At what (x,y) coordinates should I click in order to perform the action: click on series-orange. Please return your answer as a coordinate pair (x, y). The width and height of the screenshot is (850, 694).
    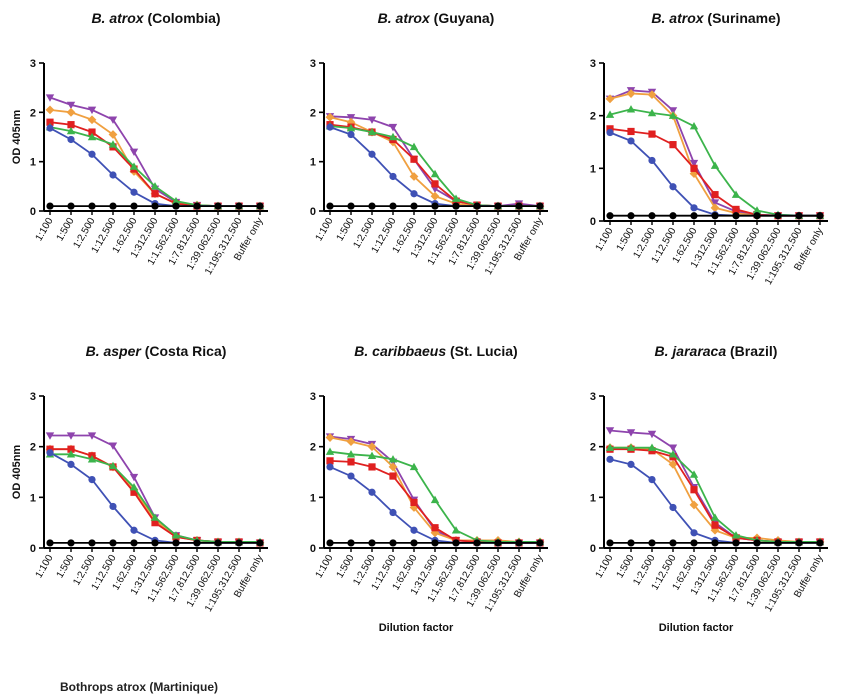
    Looking at the image, I should click on (155, 496).